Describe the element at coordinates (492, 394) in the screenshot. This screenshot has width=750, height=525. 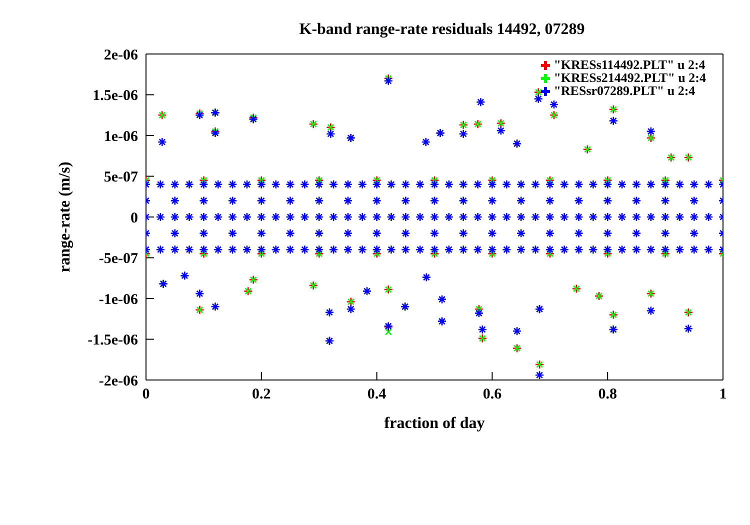
I see `x-tick-label: 0.6` at that location.